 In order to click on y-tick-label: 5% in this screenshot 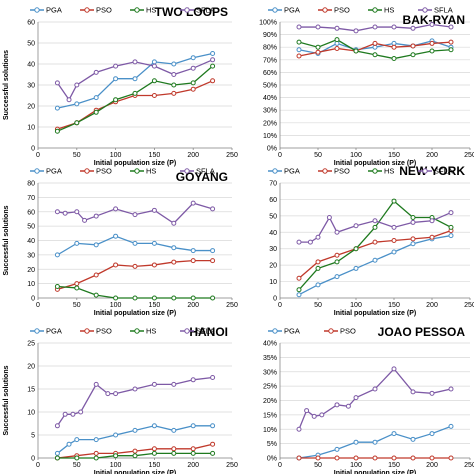, I will do `click(272, 444)`.